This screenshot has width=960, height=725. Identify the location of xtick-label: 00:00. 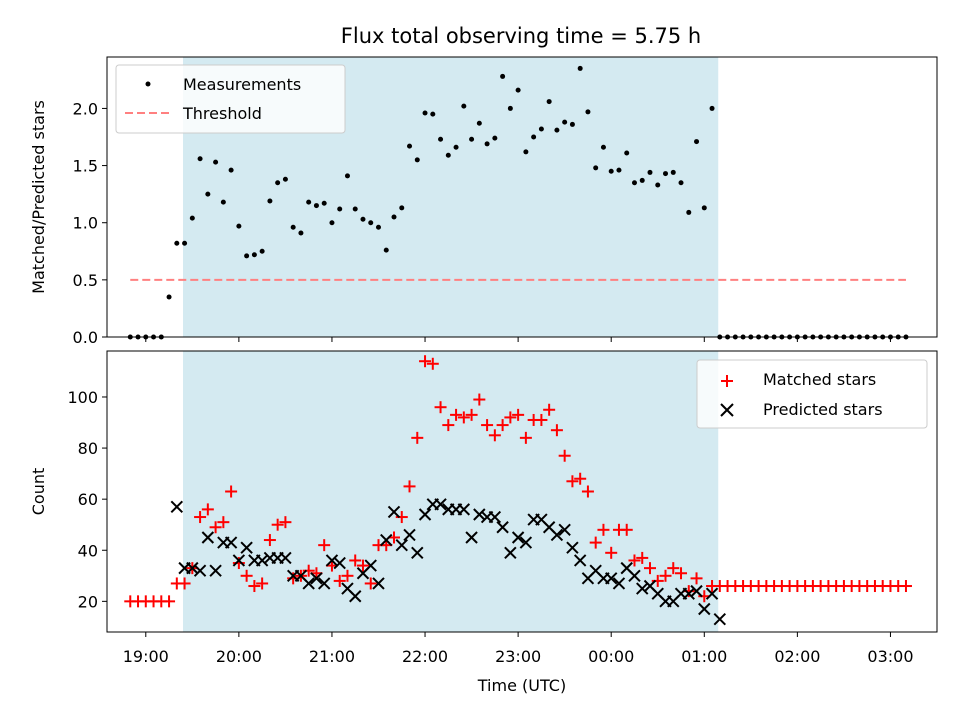
(611, 656).